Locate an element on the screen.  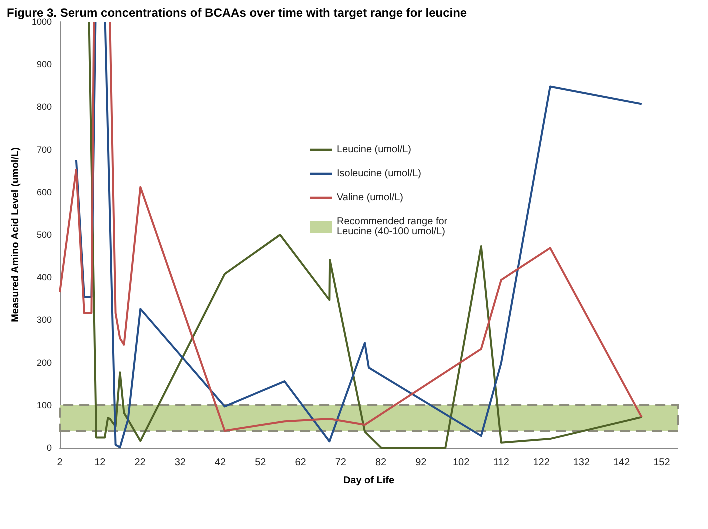
x-tick-label: 2 is located at coordinates (60, 463).